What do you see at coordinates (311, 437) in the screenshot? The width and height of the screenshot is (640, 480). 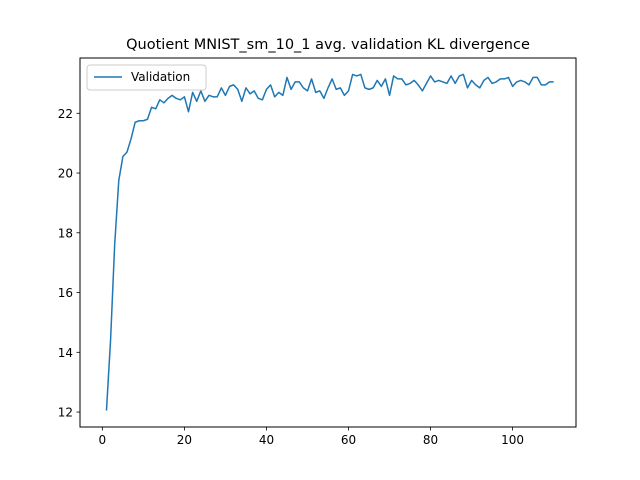 I see `x-axis: 0 20 40 60 80 100` at bounding box center [311, 437].